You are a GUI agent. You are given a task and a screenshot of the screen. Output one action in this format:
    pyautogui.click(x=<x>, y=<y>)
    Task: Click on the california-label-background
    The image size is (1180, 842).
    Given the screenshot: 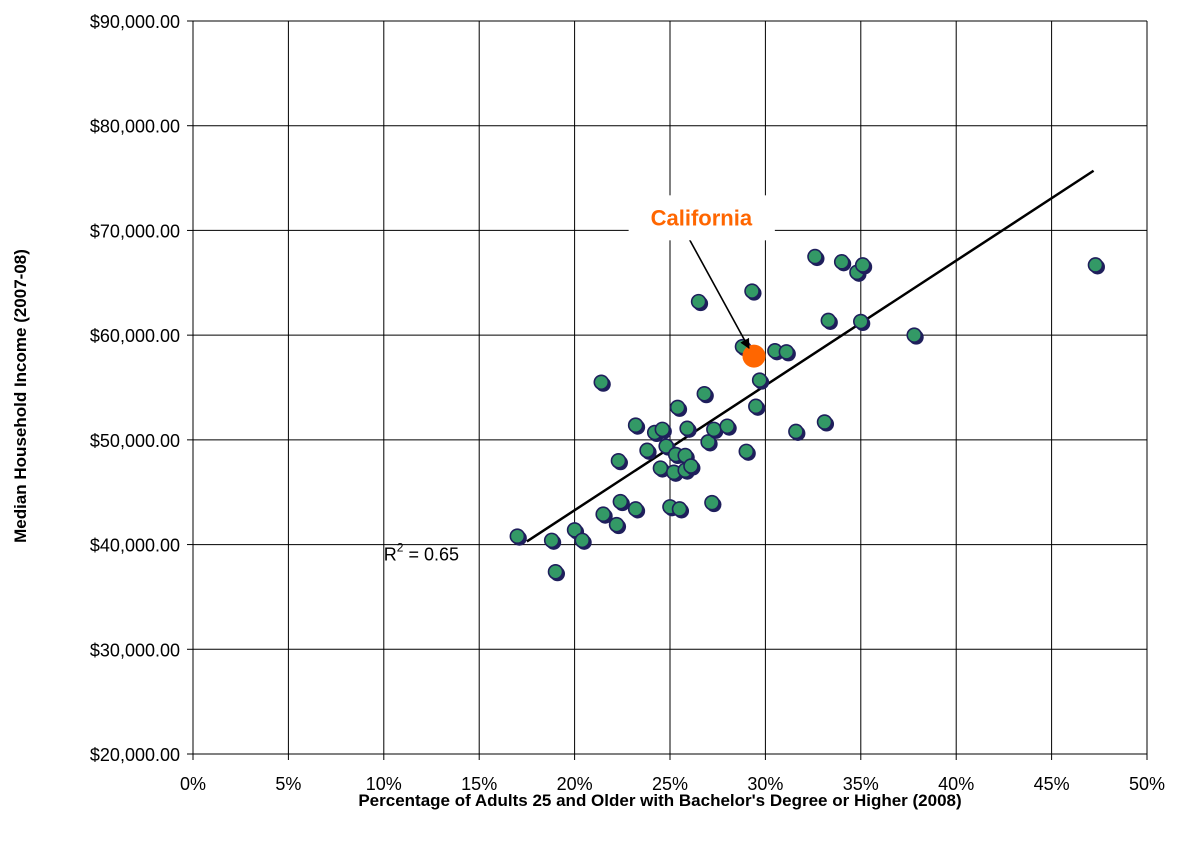 What is the action you would take?
    pyautogui.click(x=701, y=218)
    